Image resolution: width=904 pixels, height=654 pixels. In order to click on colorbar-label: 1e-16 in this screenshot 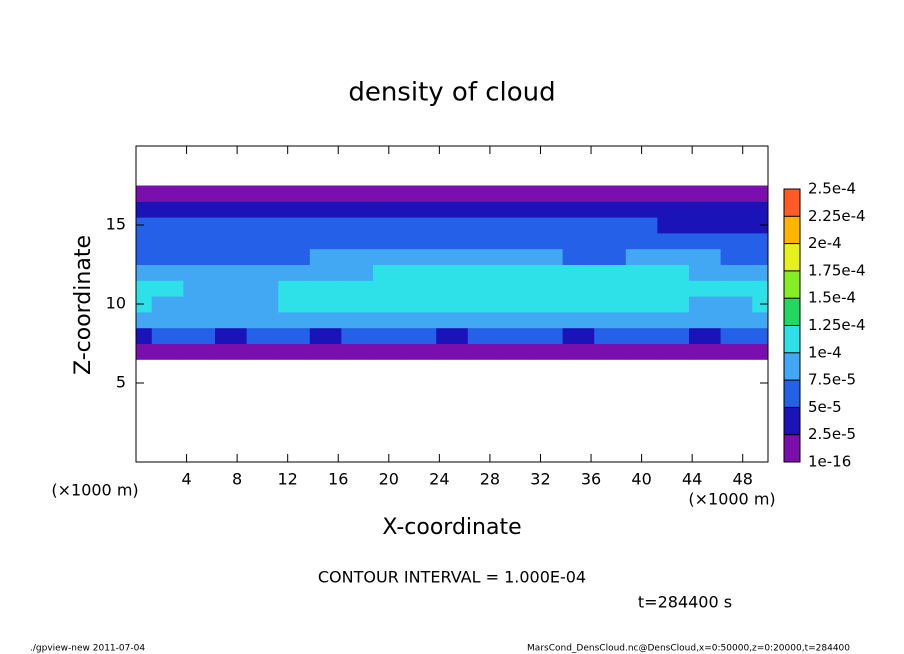, I will do `click(829, 462)`.